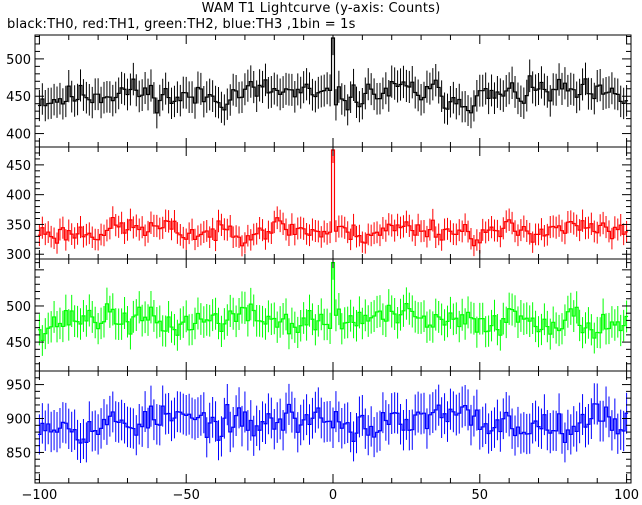 The width and height of the screenshot is (642, 505). I want to click on step-line-th3, so click(333, 423).